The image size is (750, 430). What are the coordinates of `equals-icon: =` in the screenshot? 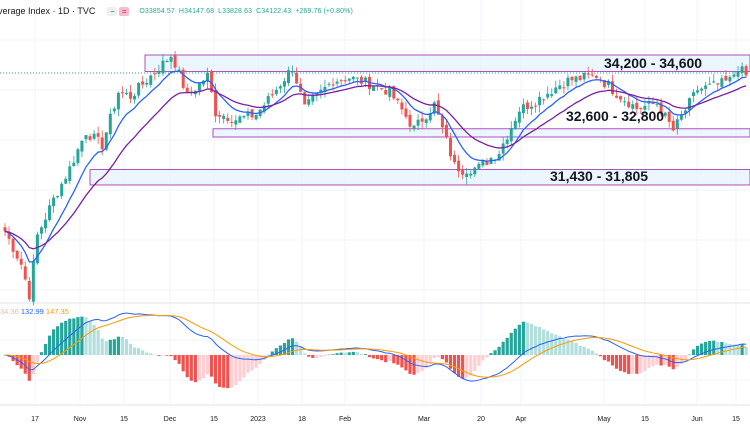 It's located at (124, 11).